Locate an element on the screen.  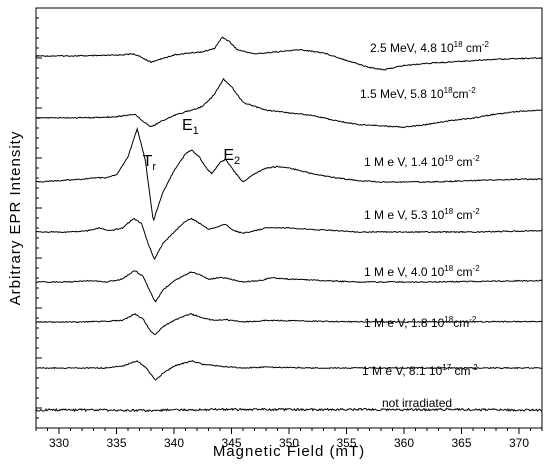
peak-label: E2 is located at coordinates (231, 157).